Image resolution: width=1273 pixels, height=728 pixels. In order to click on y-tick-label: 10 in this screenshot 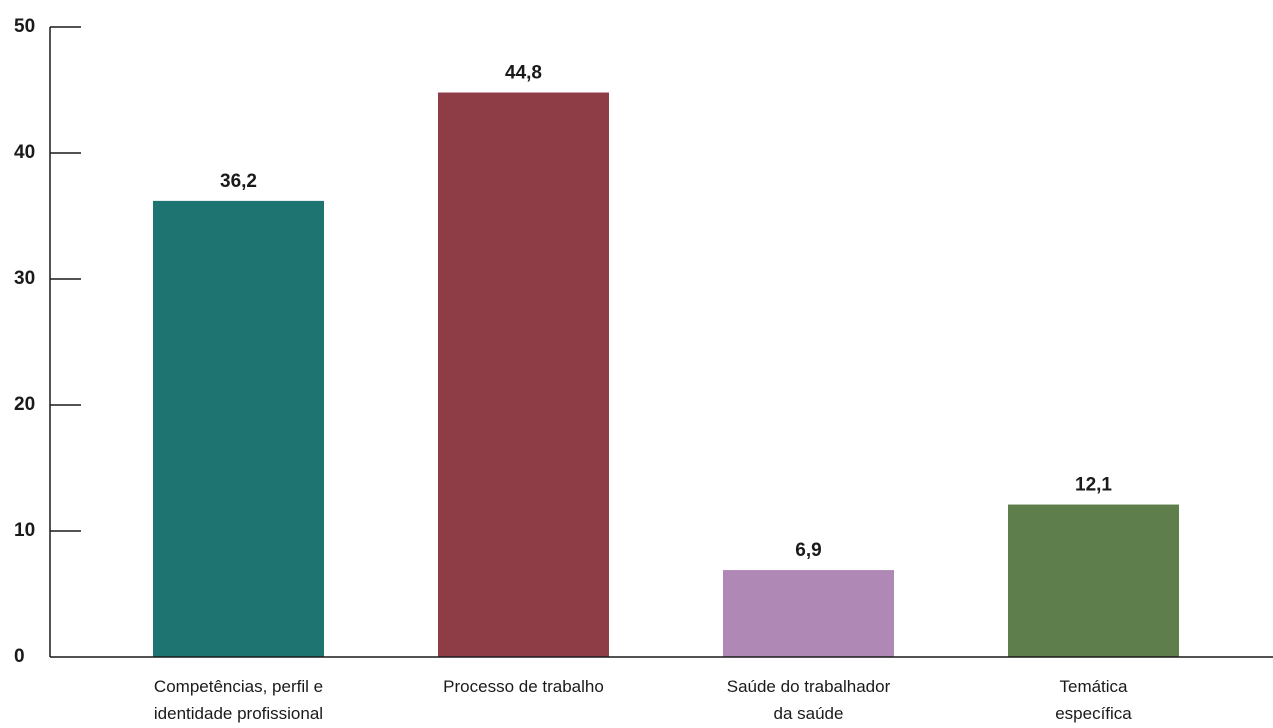, I will do `click(24, 530)`.